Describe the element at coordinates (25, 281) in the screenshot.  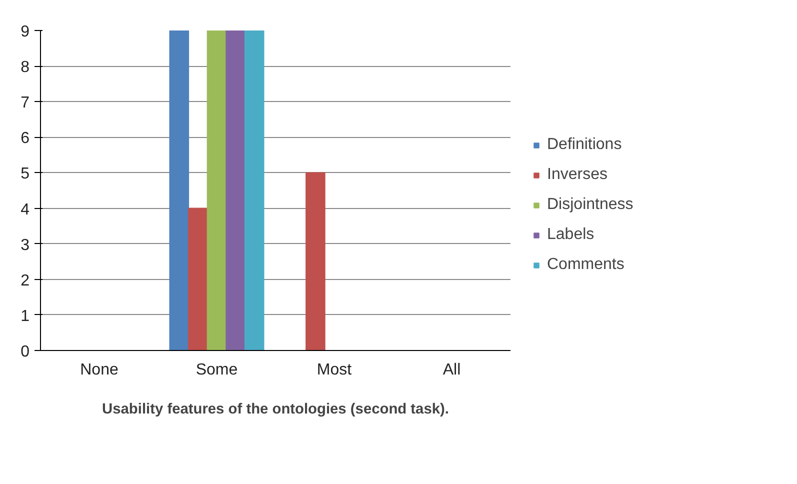
I see `y-tick-label: 2` at that location.